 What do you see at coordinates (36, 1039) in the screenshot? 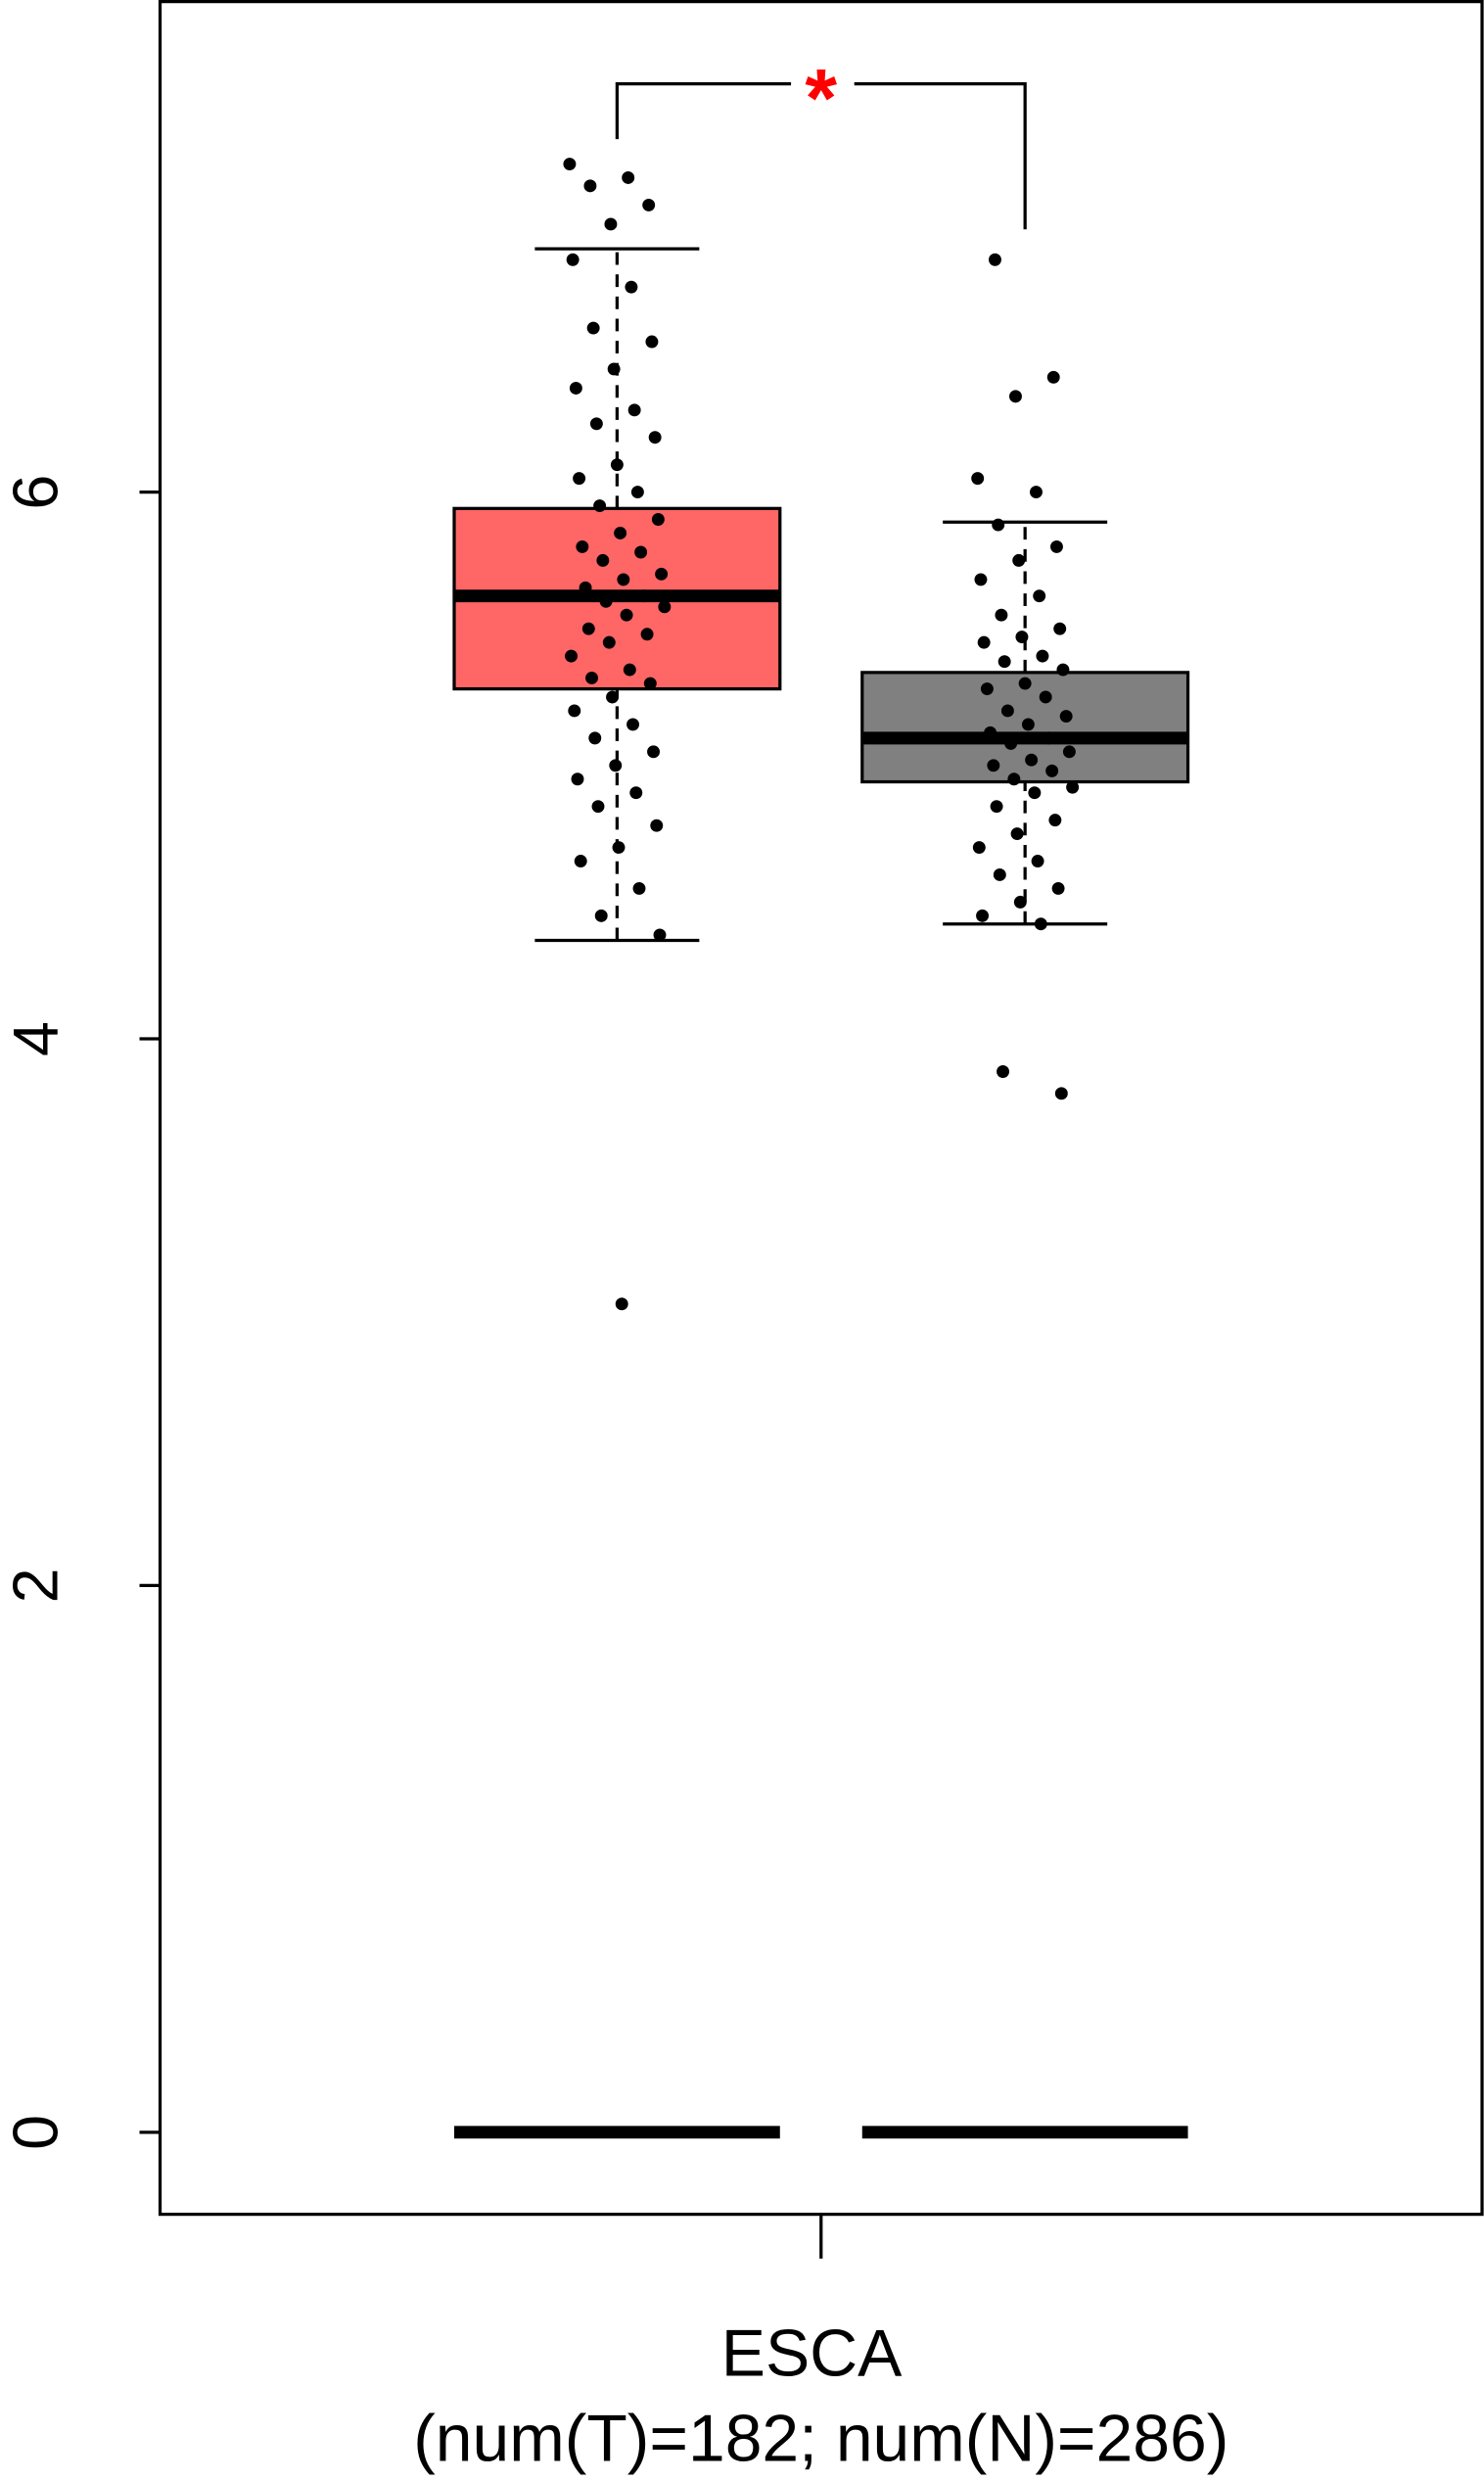
I see `y-tick-label: 4` at bounding box center [36, 1039].